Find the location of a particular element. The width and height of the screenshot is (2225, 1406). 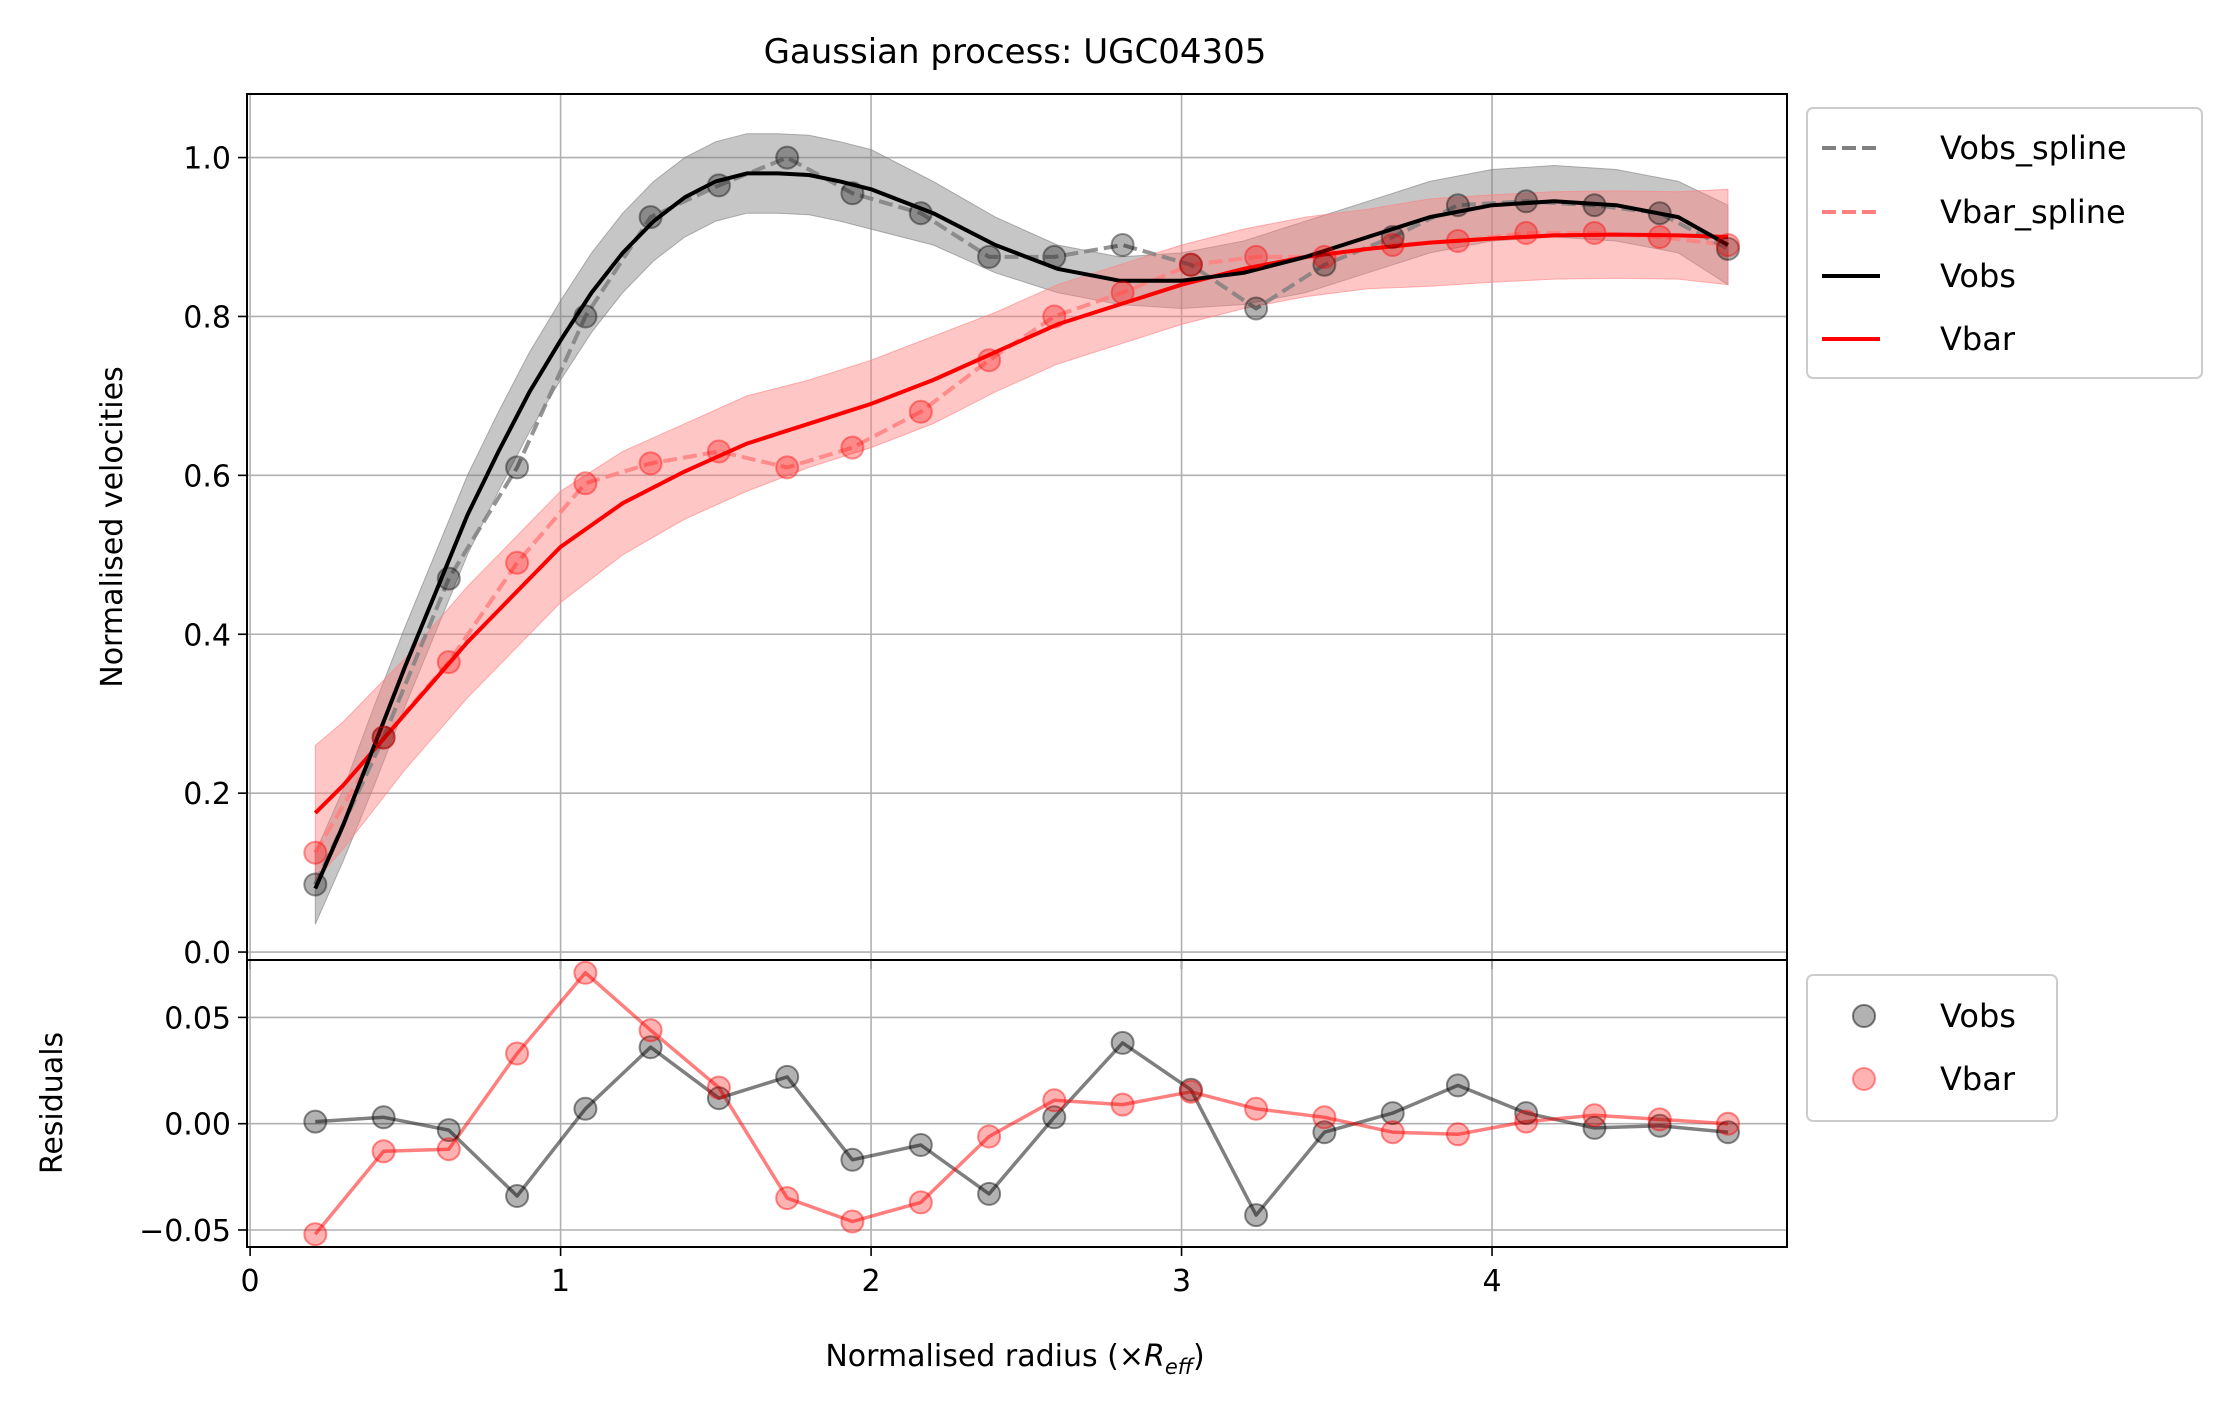

residual-legend-marker-vbar is located at coordinates (1864, 1079).